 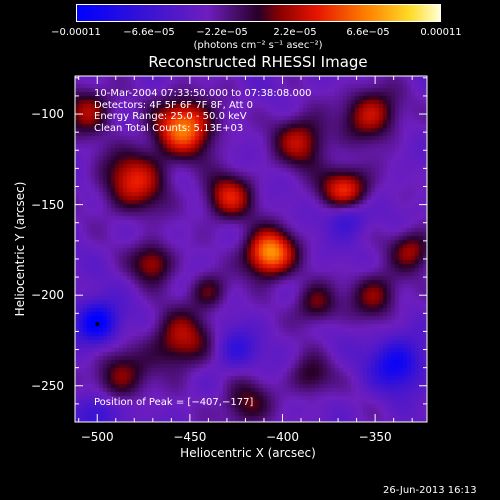 What do you see at coordinates (295, 32) in the screenshot?
I see `colorbar-tick-label: 2.2e−05` at bounding box center [295, 32].